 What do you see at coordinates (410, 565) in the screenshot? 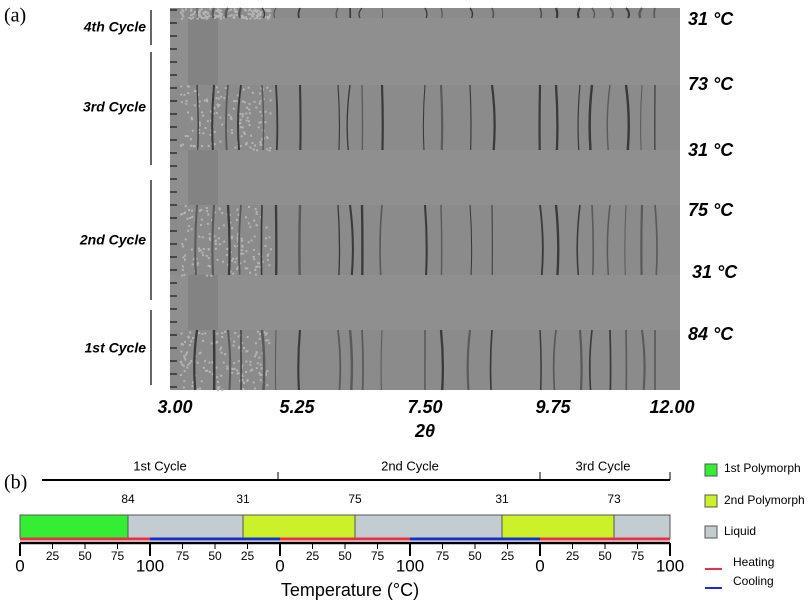
I see `axis-tick-label: 100` at bounding box center [410, 565].